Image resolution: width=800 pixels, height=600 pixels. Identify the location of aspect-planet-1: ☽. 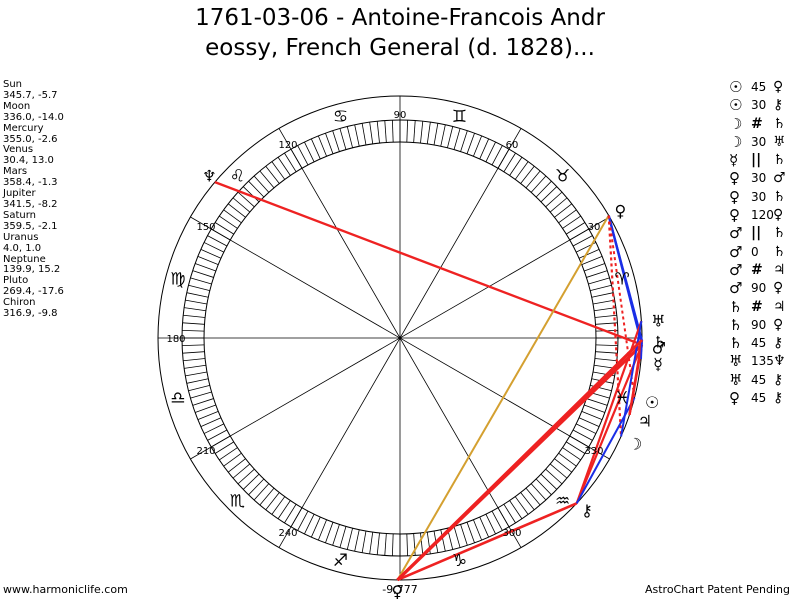
(736, 123).